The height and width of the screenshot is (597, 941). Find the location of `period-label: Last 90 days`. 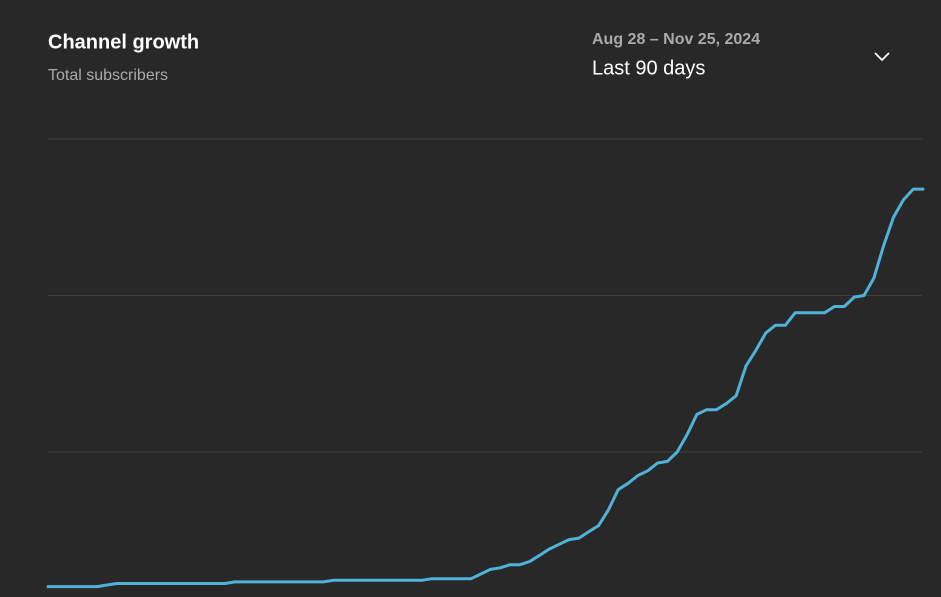

period-label: Last 90 days is located at coordinates (648, 68).